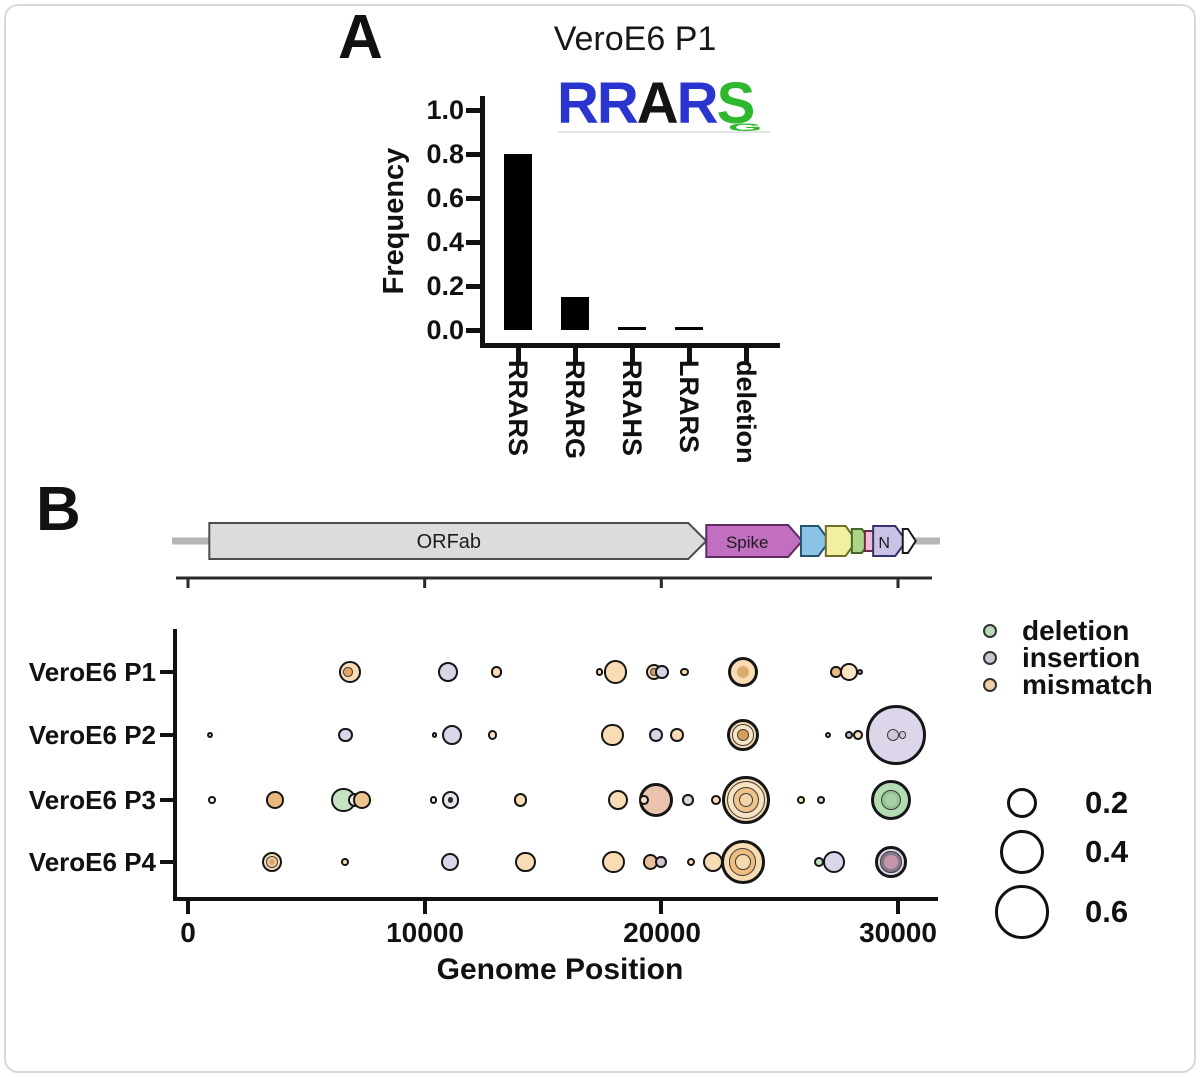 The image size is (1200, 1077). I want to click on gene-label-Spike: Spike, so click(747, 542).